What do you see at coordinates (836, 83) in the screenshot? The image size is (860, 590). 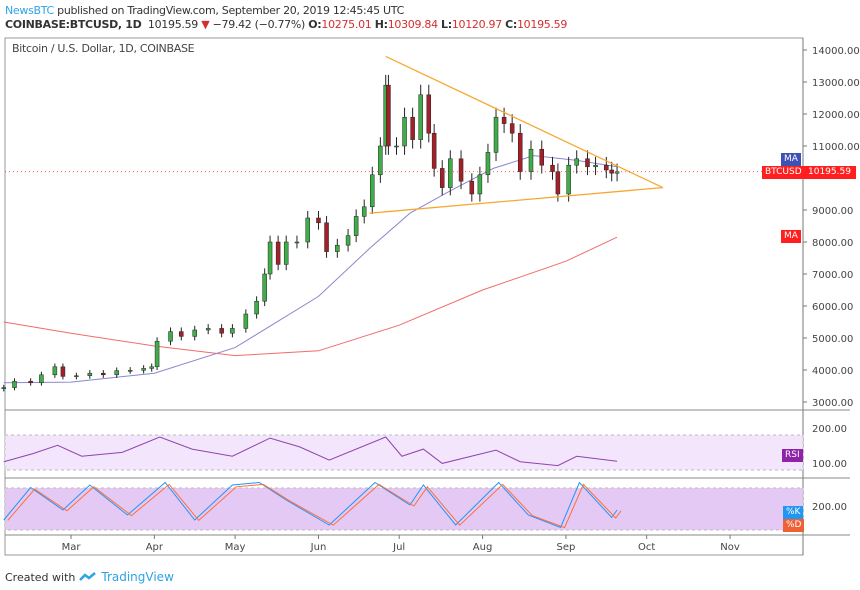 I see `price-tick-label: 13000.00` at bounding box center [836, 83].